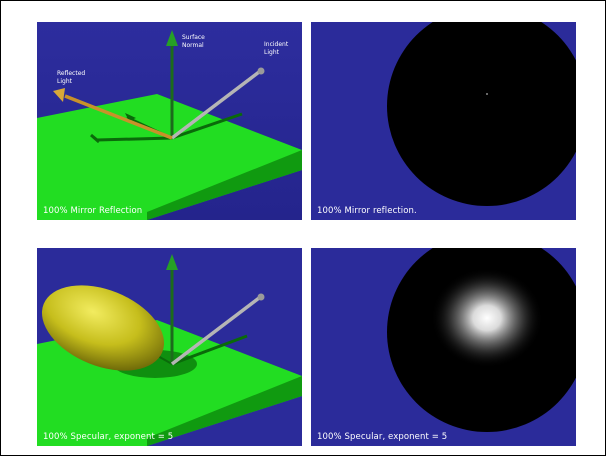 Image resolution: width=606 pixels, height=456 pixels. What do you see at coordinates (118, 117) in the screenshot?
I see `reflected-light-arrow` at bounding box center [118, 117].